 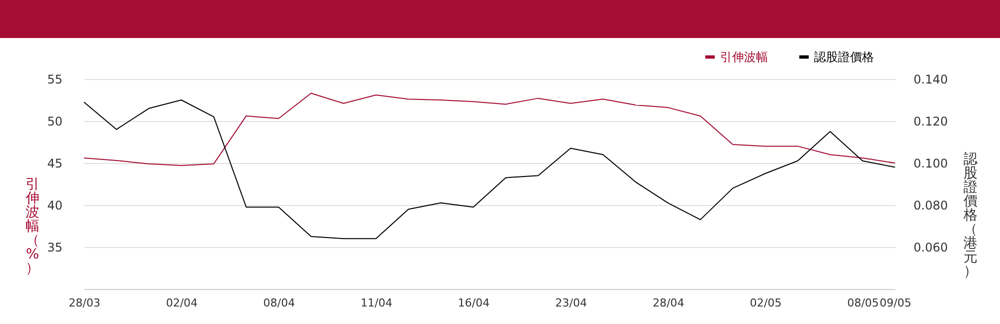 I want to click on y-axis-title: 引伸波幅（%）, so click(x=32, y=226).